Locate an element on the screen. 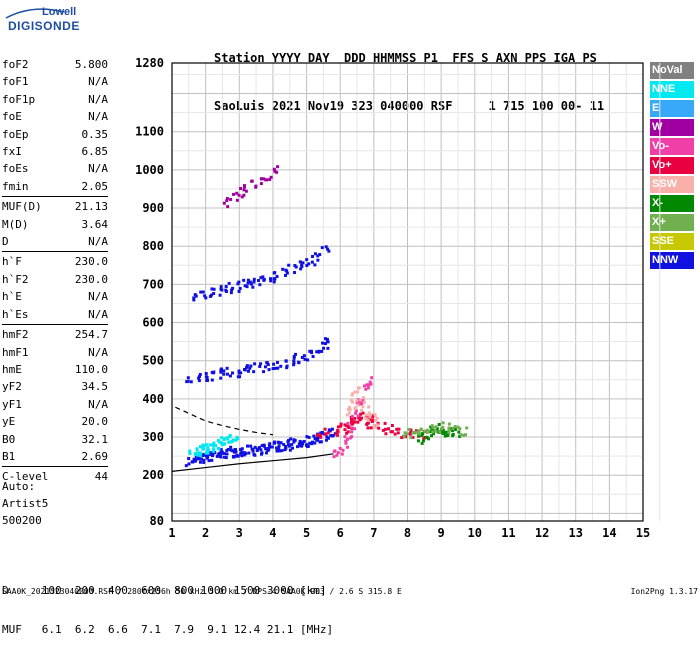 The image size is (700, 649). legend-item-vo-: Vo- is located at coordinates (672, 146).